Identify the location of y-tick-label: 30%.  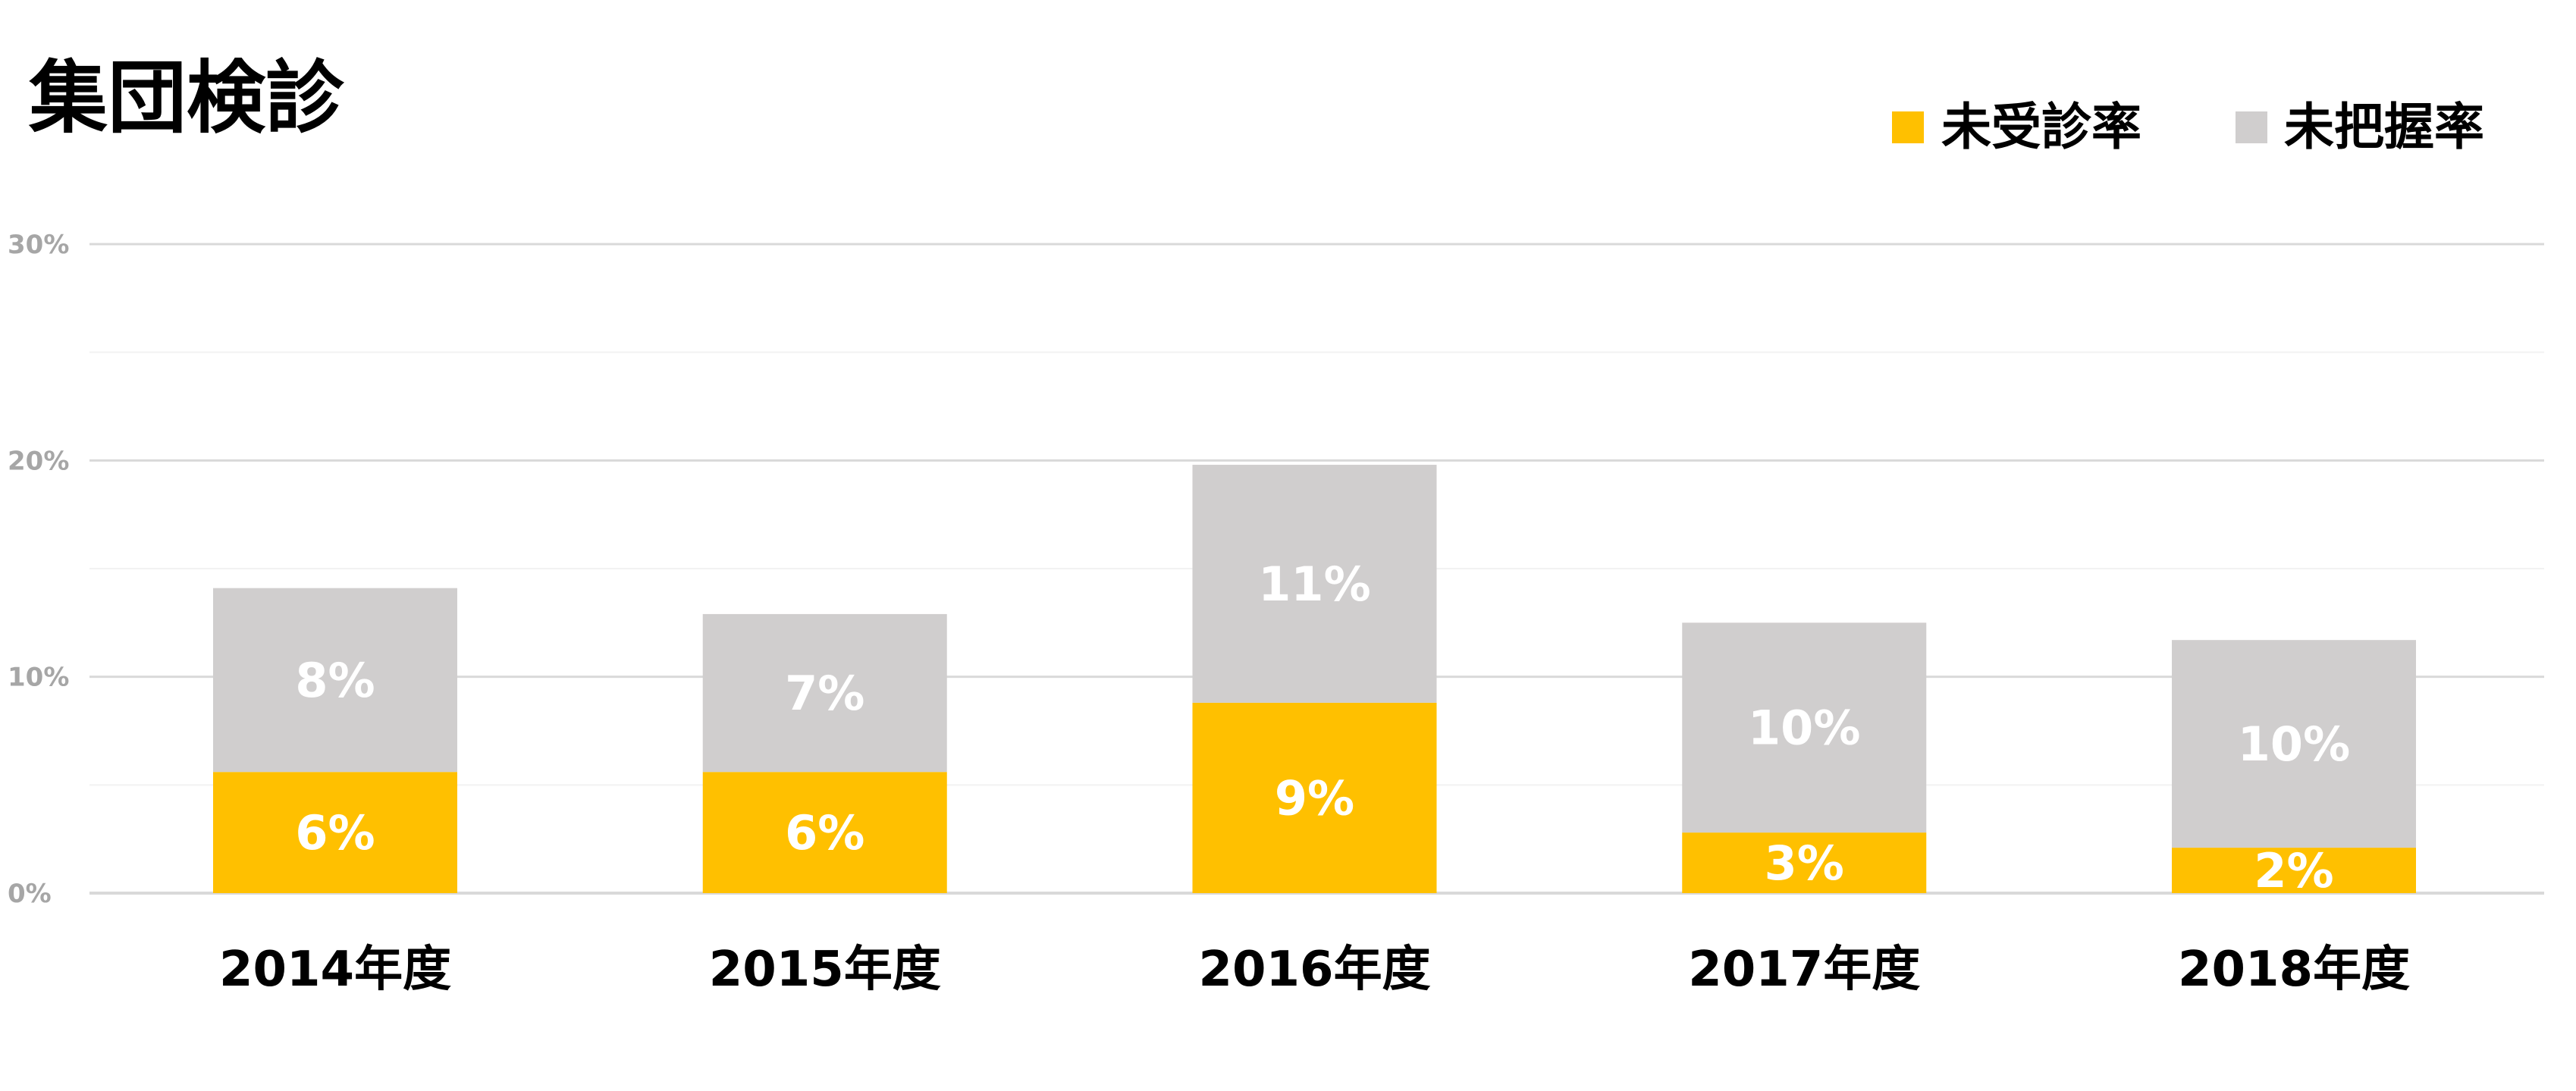
(38, 245).